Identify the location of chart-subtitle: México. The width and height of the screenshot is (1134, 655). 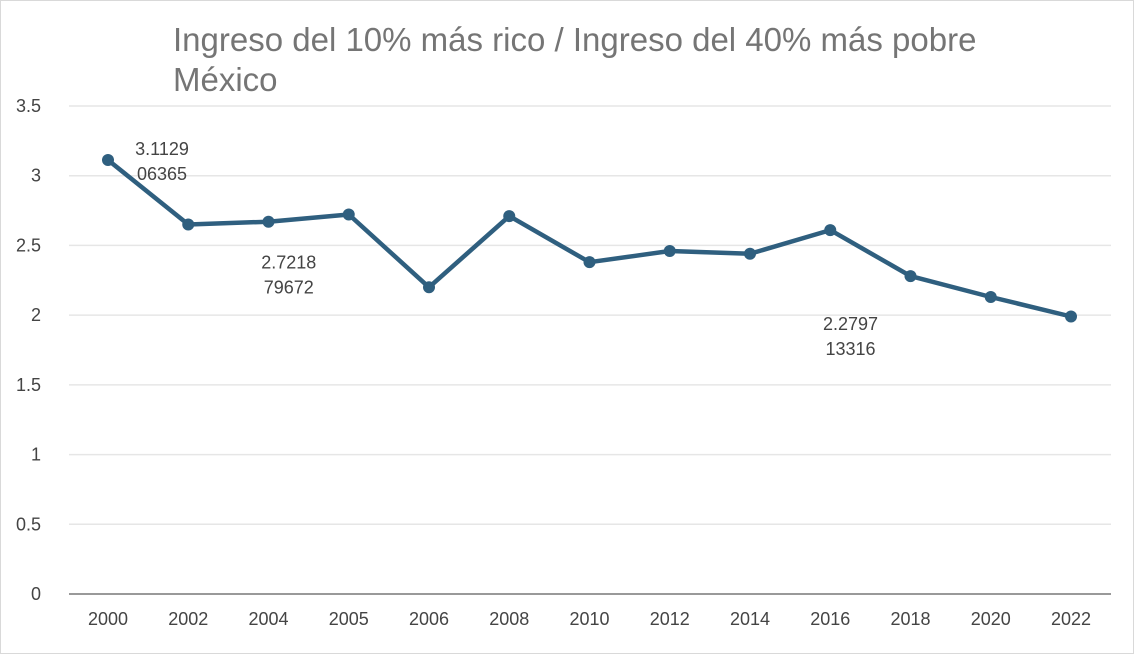
(225, 79).